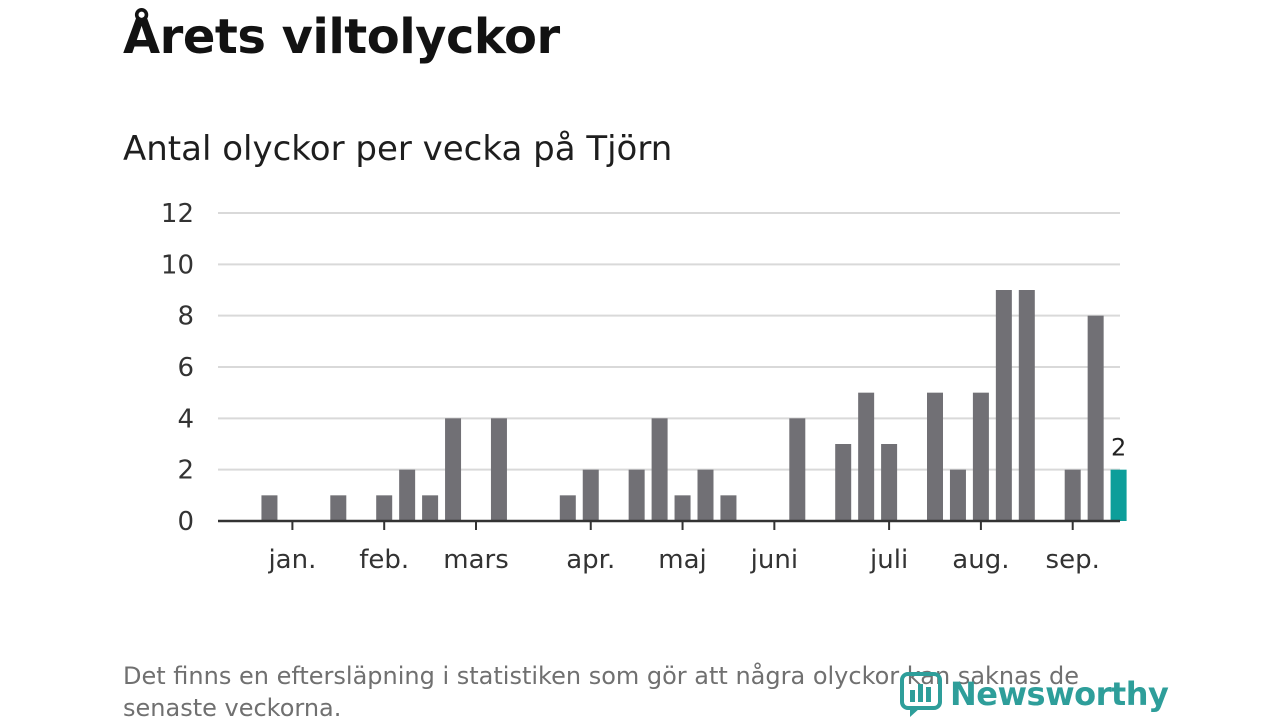 The width and height of the screenshot is (1280, 724). Describe the element at coordinates (922, 694) in the screenshot. I see `newsworthy-logo-icon` at that location.